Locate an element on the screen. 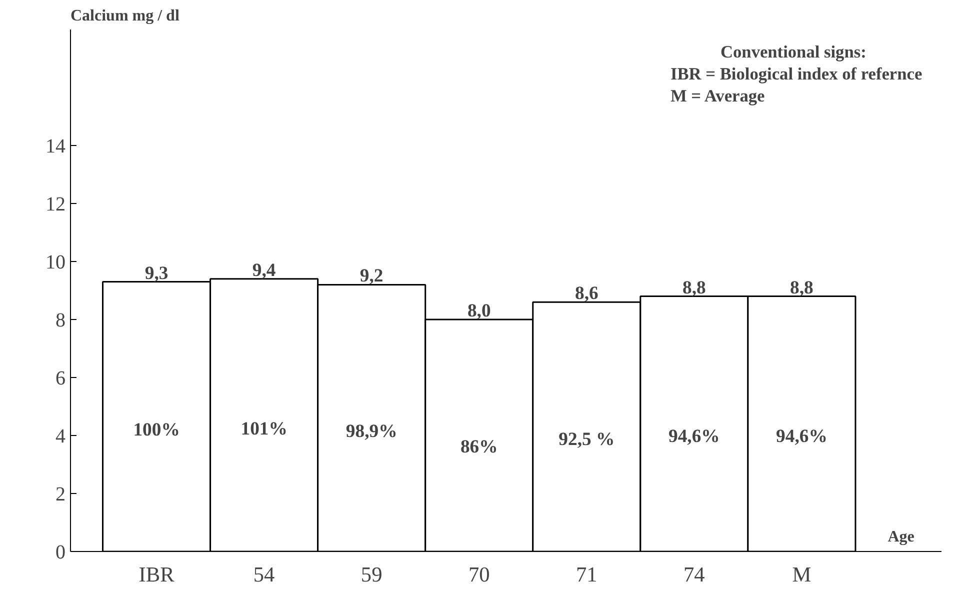 The image size is (971, 589). x-tick-label: IBR is located at coordinates (157, 574).